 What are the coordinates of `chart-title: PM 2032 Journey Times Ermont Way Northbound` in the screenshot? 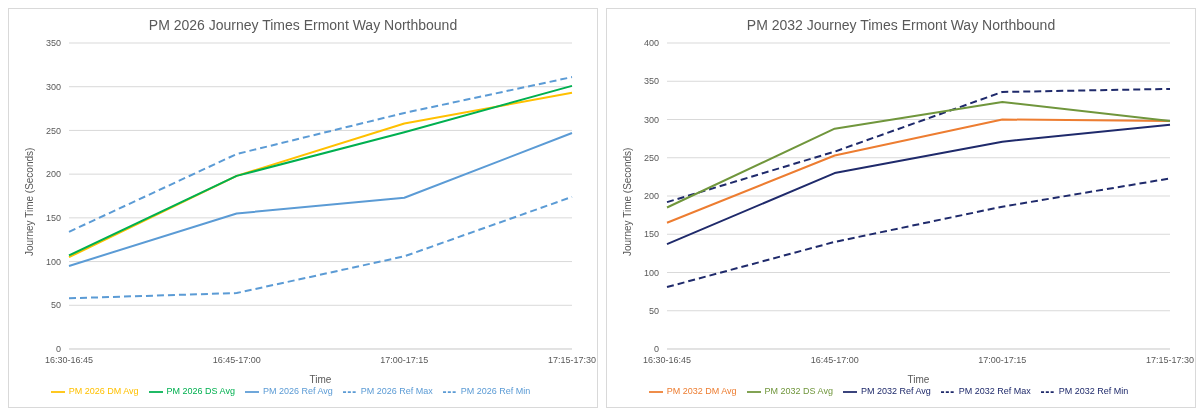 It's located at (901, 26).